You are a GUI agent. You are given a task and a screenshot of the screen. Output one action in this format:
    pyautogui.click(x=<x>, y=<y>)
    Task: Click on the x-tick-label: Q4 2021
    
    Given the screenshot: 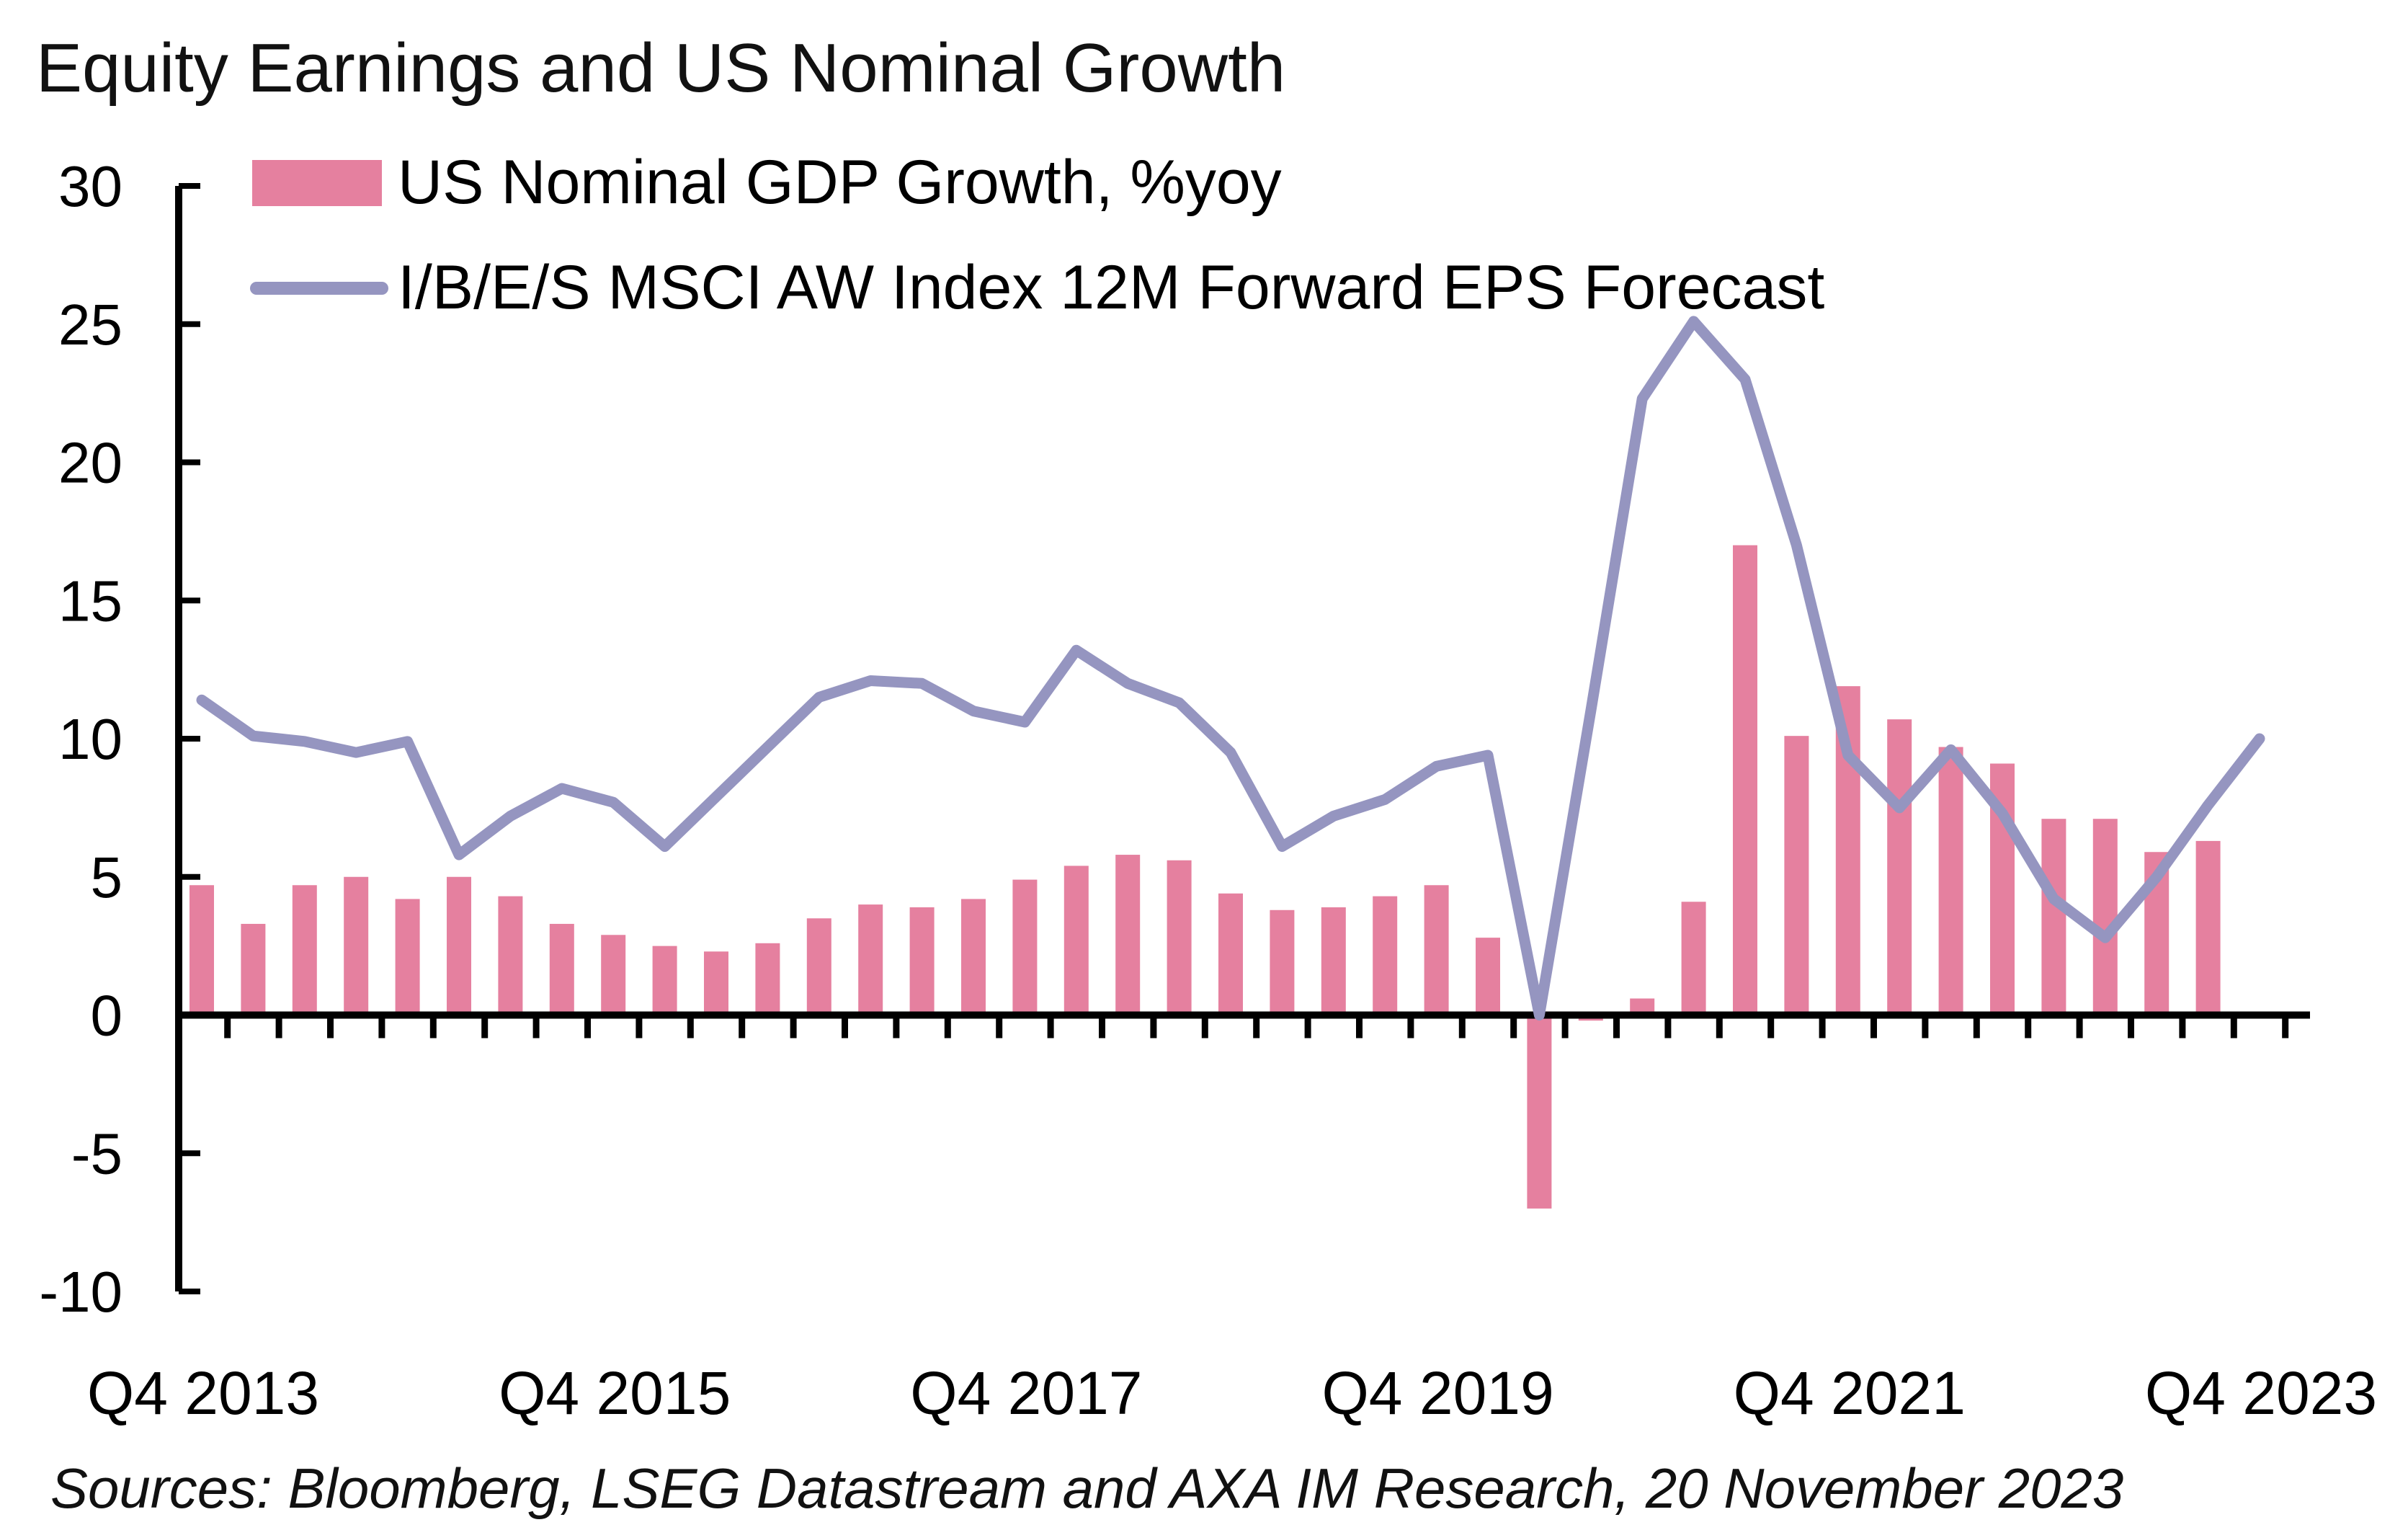 What is the action you would take?
    pyautogui.click(x=1850, y=1393)
    